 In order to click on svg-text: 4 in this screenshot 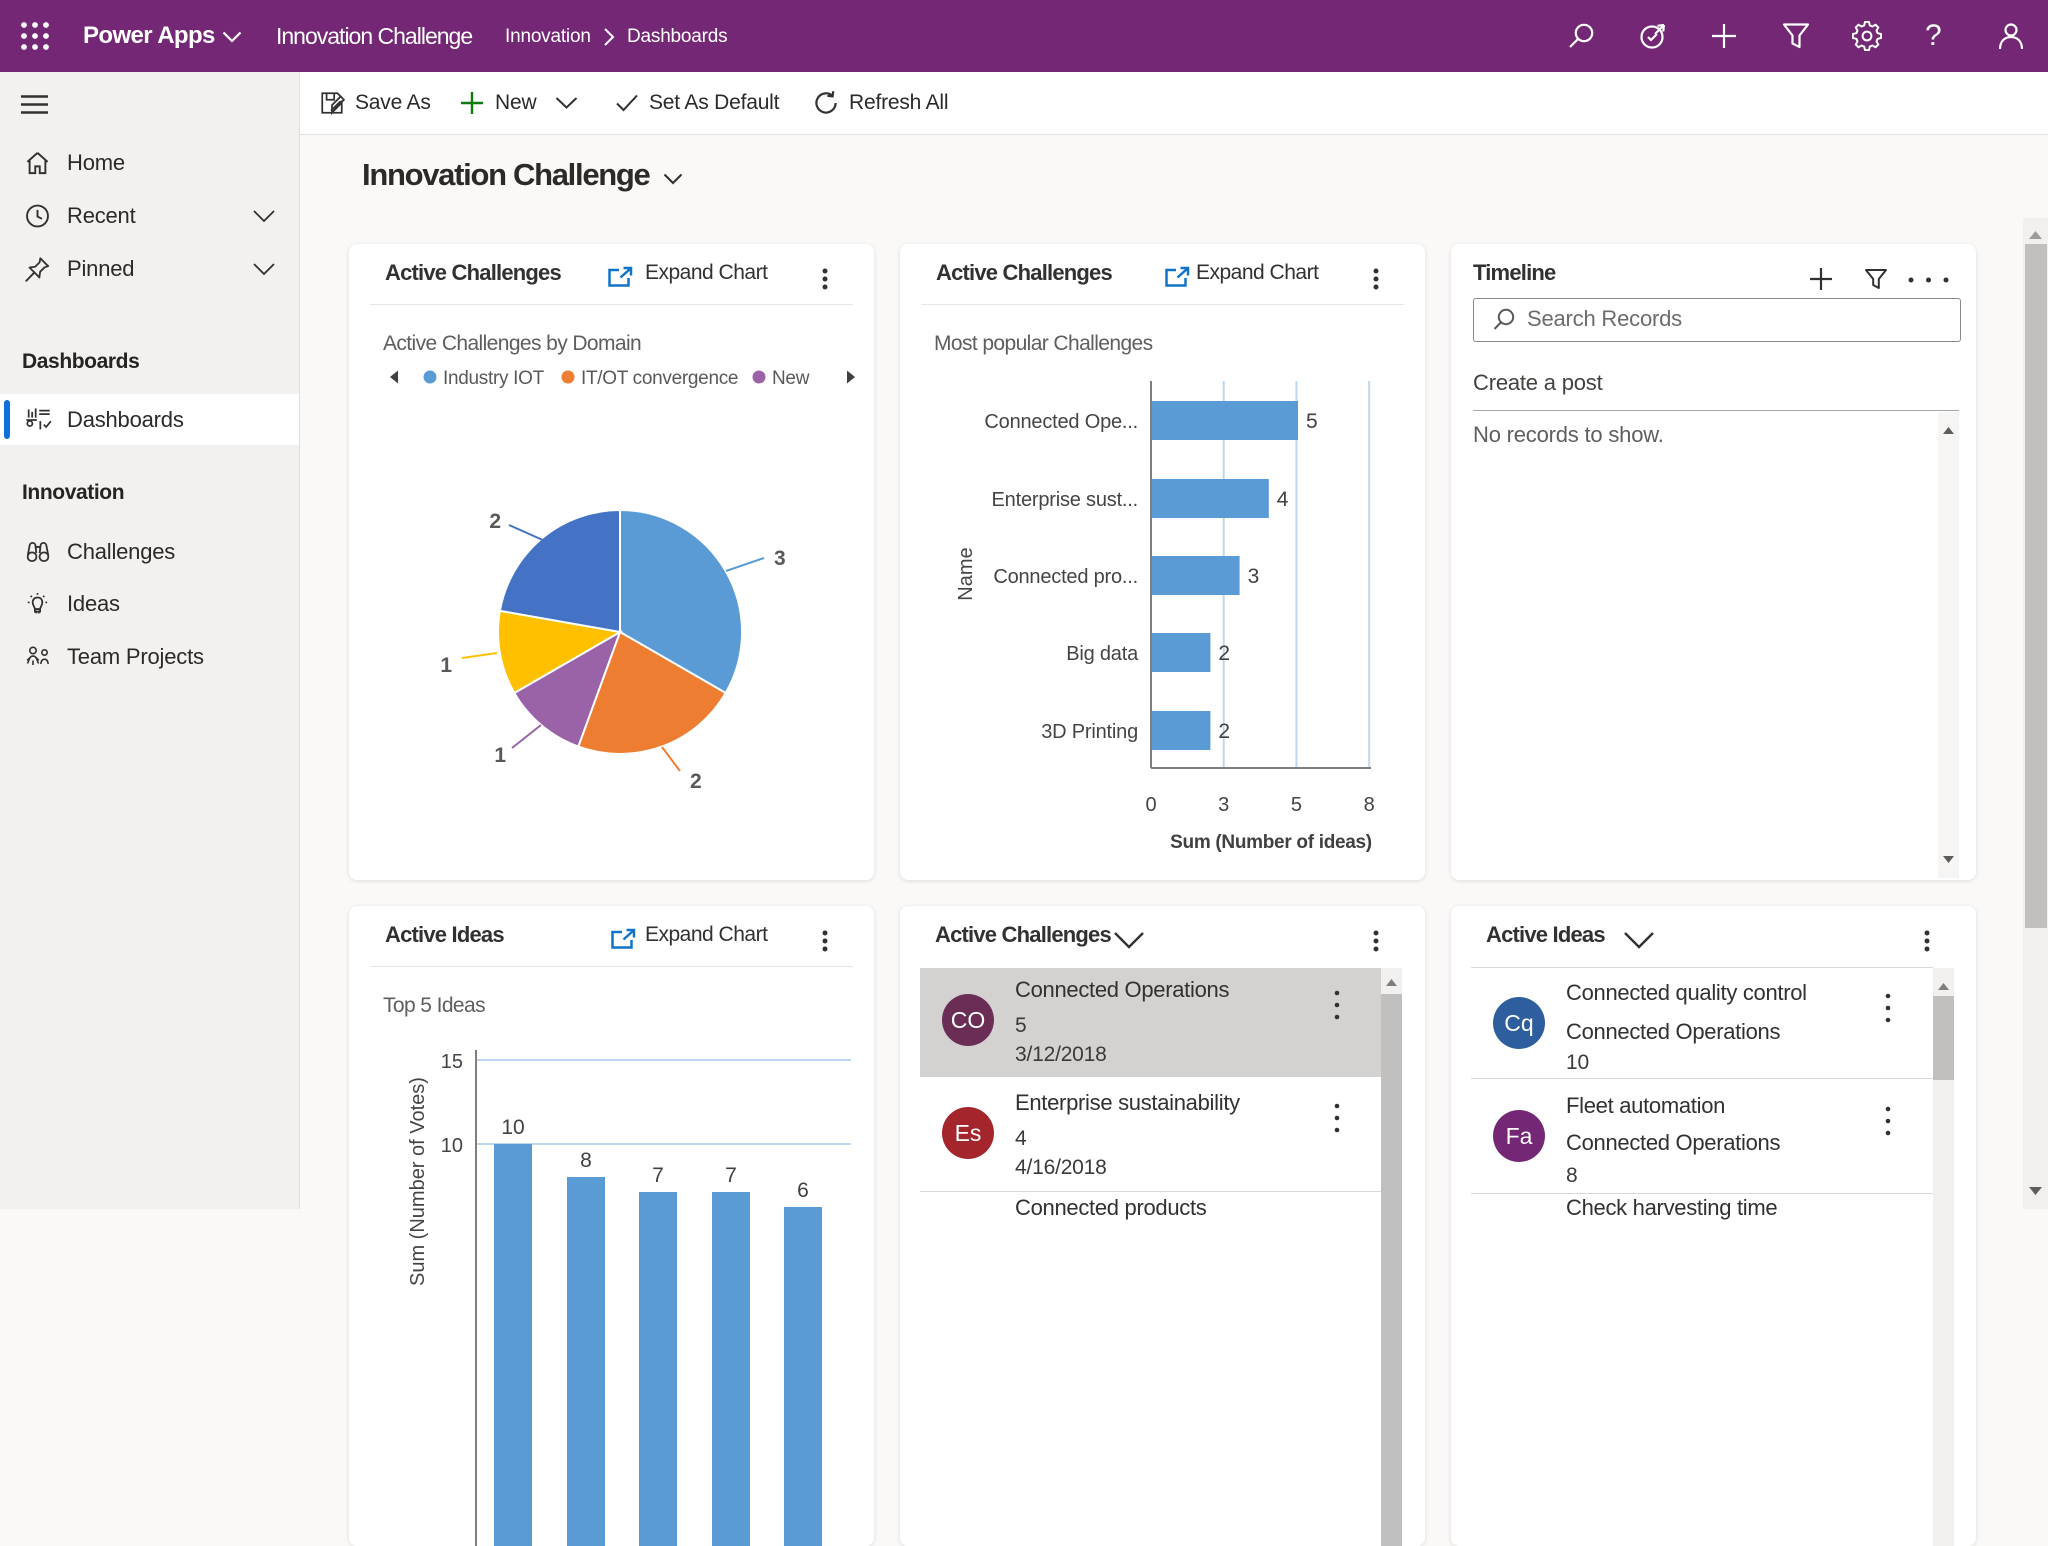, I will do `click(1283, 499)`.